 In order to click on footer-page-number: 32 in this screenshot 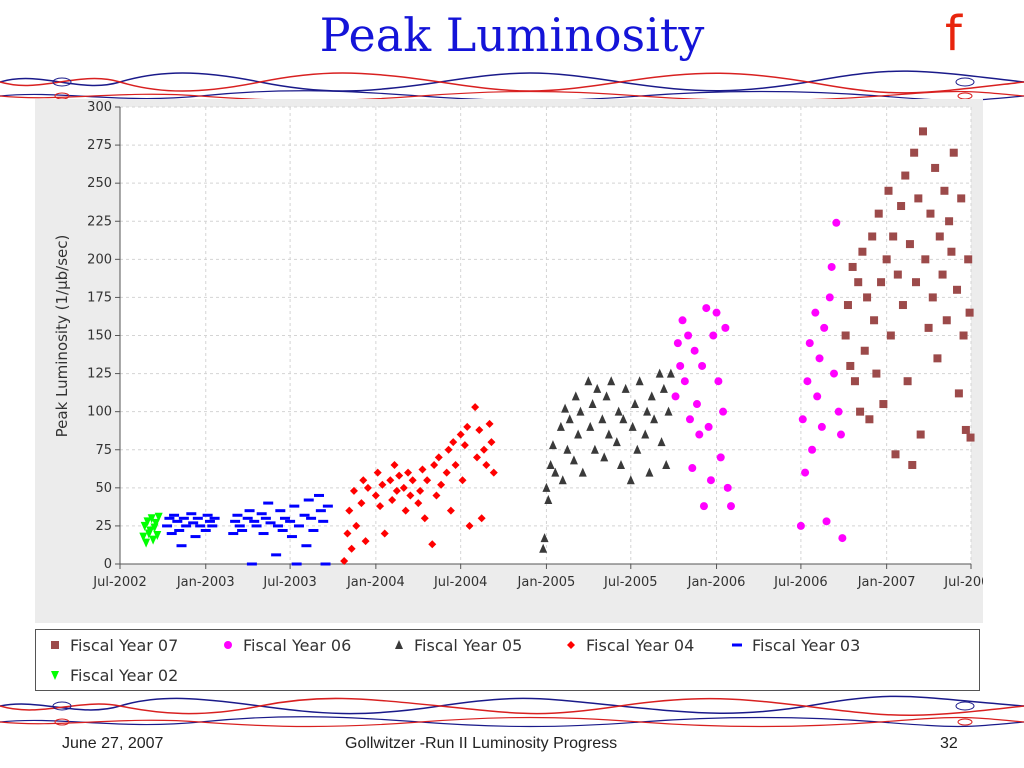, I will do `click(949, 743)`.